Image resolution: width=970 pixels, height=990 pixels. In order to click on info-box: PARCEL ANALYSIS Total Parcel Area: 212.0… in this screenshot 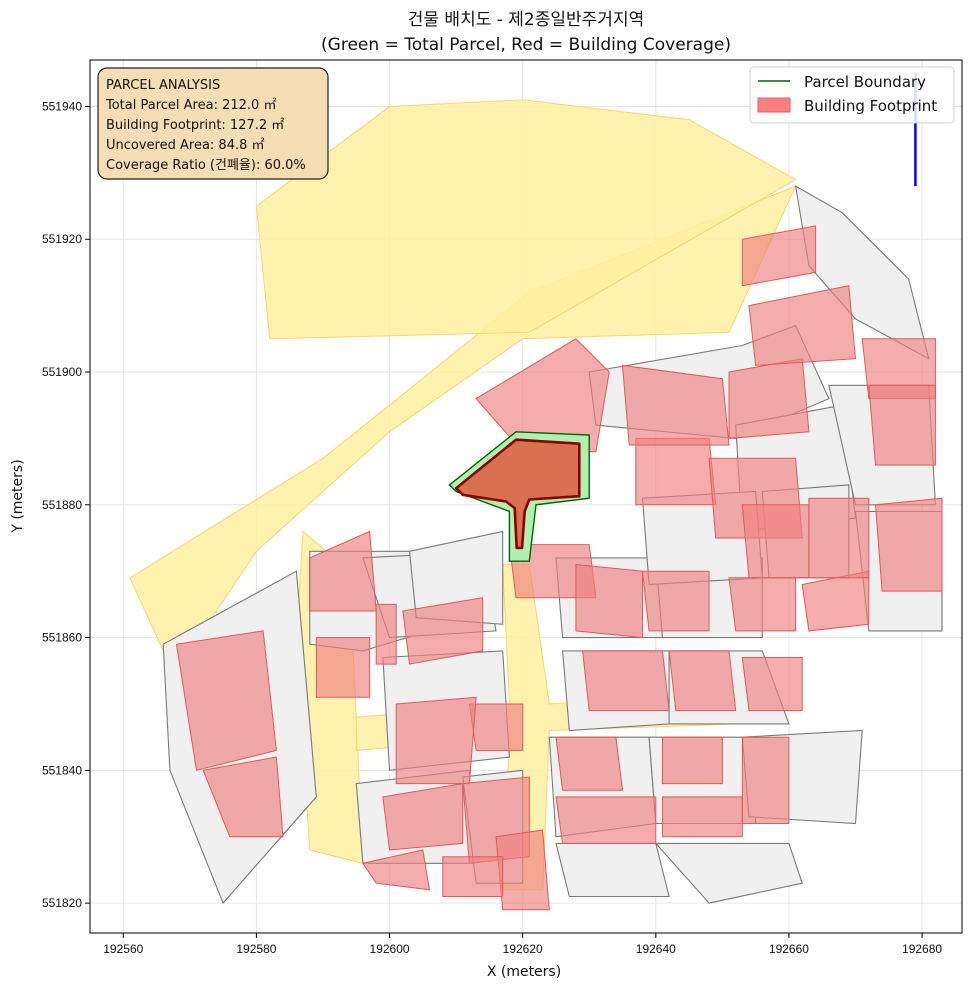, I will do `click(213, 123)`.